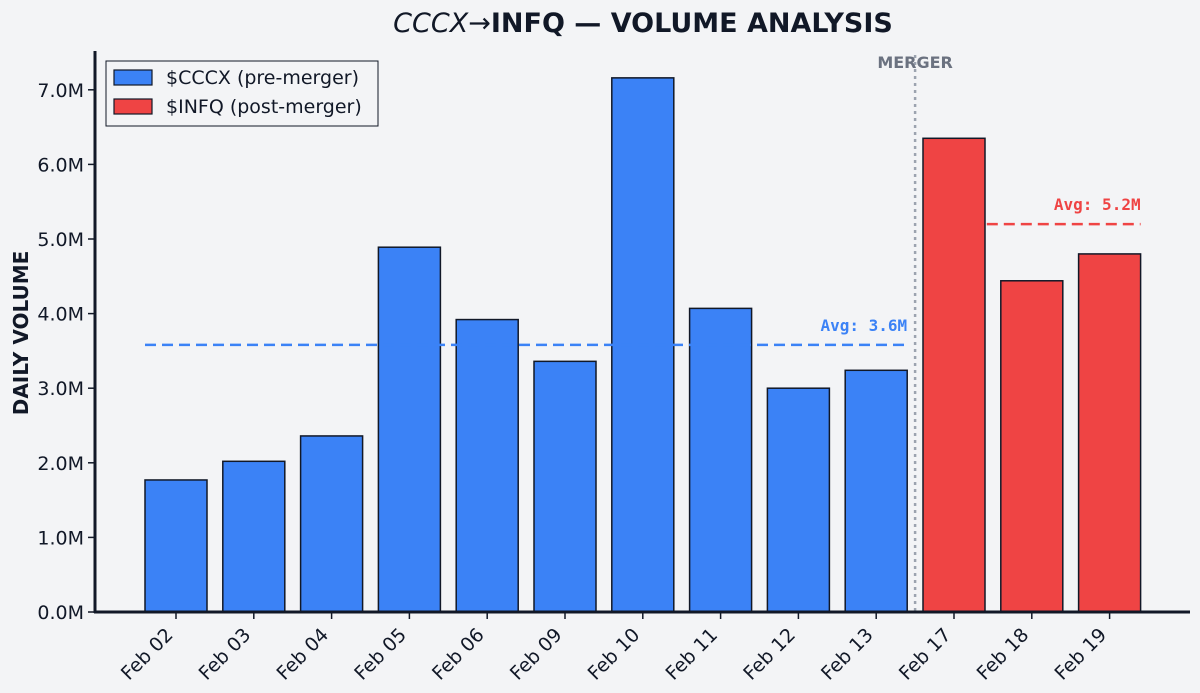  Describe the element at coordinates (147, 654) in the screenshot. I see `x-tick-label: Feb 02` at that location.